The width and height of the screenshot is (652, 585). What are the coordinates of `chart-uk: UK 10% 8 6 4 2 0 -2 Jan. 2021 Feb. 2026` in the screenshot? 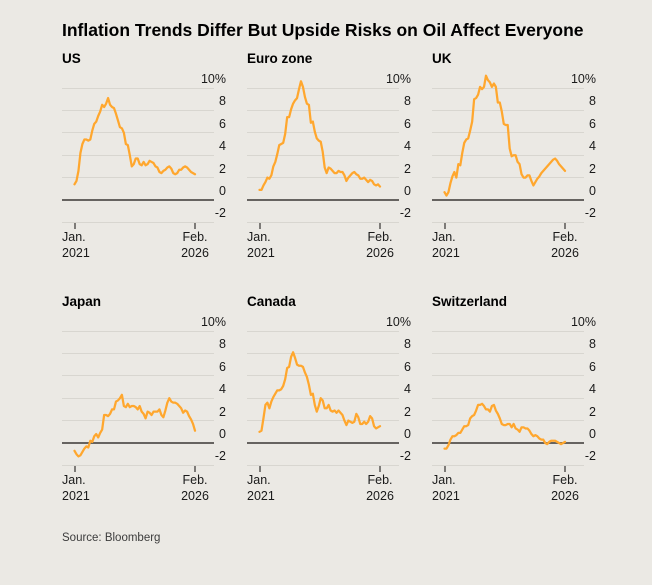 It's located at (514, 156).